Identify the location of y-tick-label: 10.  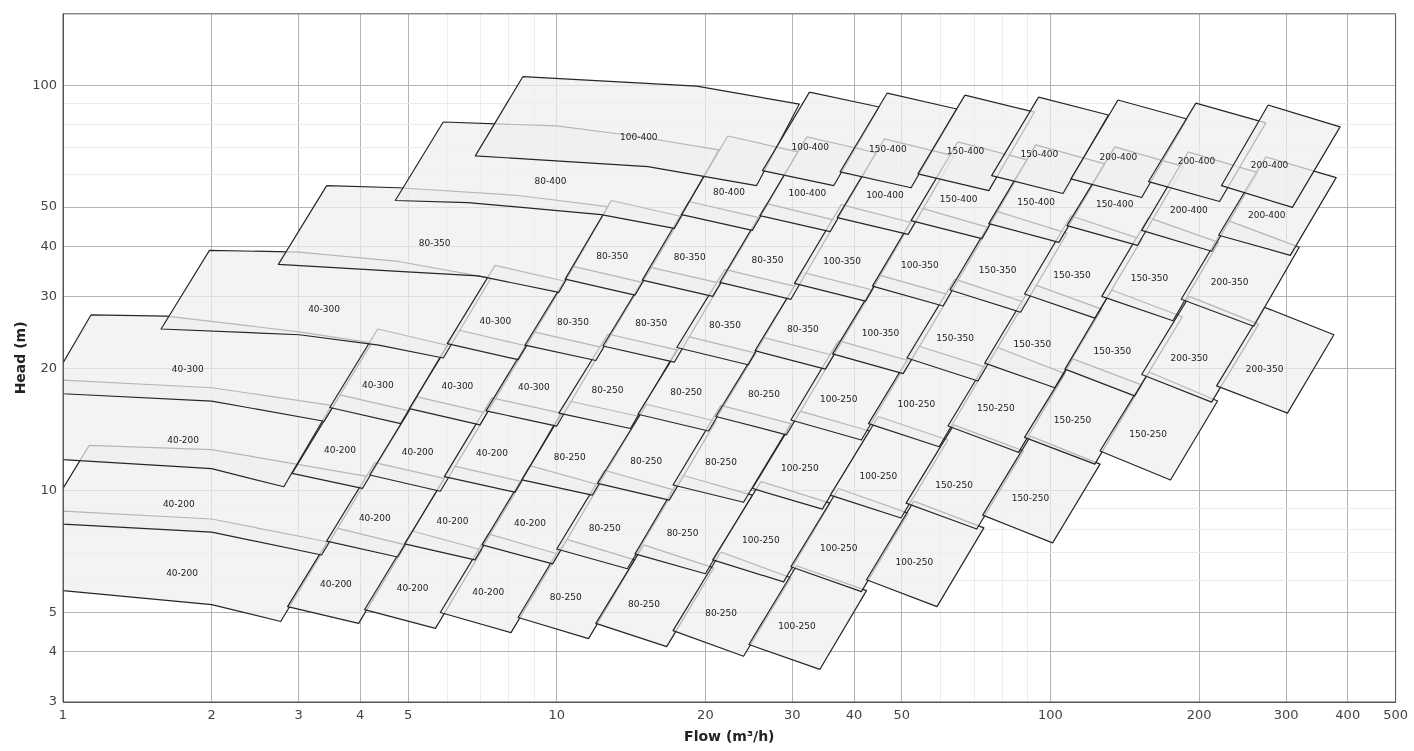
(48, 489).